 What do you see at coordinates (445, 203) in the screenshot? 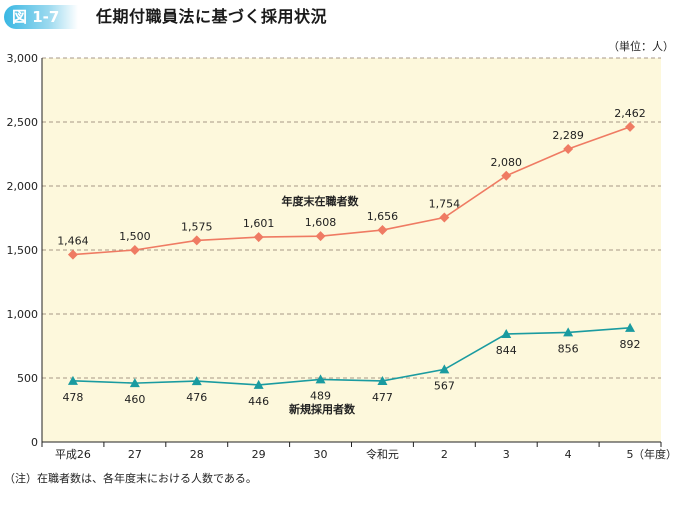
I see `data-label: 1,754` at bounding box center [445, 203].